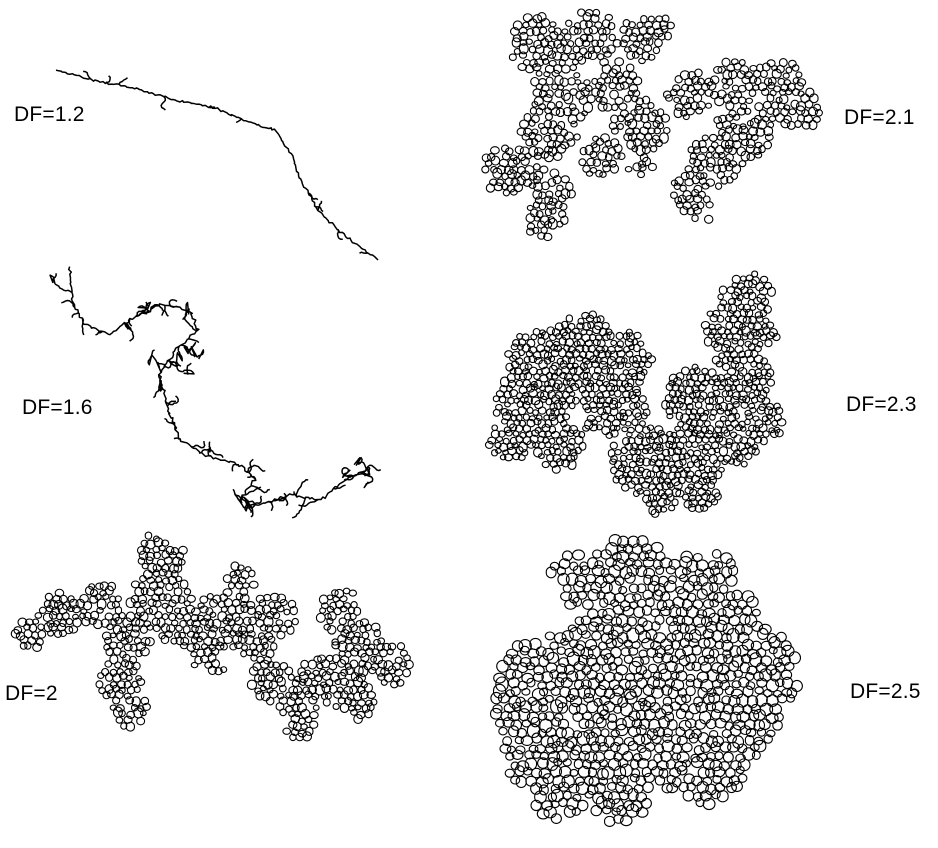 This screenshot has height=848, width=938. What do you see at coordinates (879, 117) in the screenshot?
I see `label-df-2-1: DF=2.1` at bounding box center [879, 117].